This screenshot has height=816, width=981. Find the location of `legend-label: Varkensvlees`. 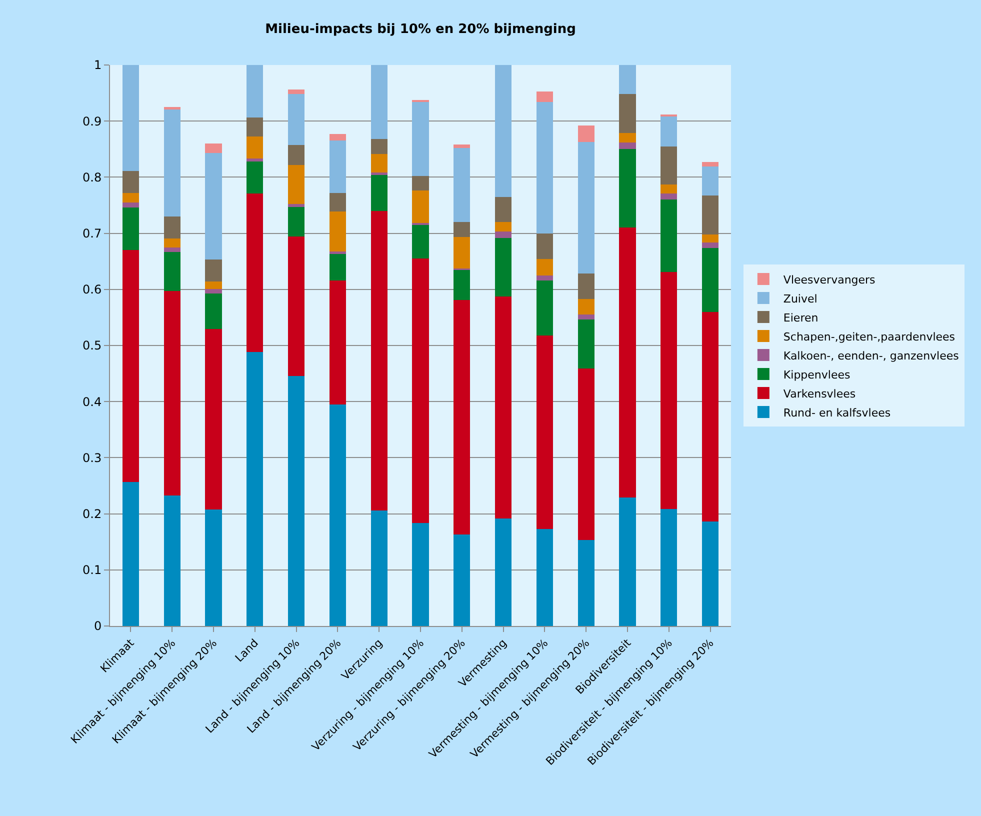

legend-label: Varkensvlees is located at coordinates (819, 393).